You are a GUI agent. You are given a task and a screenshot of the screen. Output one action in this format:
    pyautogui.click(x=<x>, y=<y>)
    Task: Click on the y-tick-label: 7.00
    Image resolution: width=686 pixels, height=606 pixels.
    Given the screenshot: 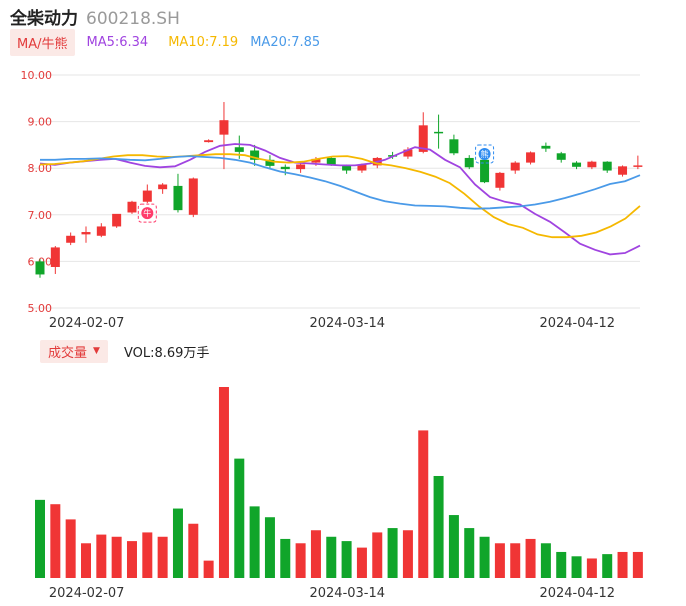 What is the action you would take?
    pyautogui.click(x=40, y=215)
    